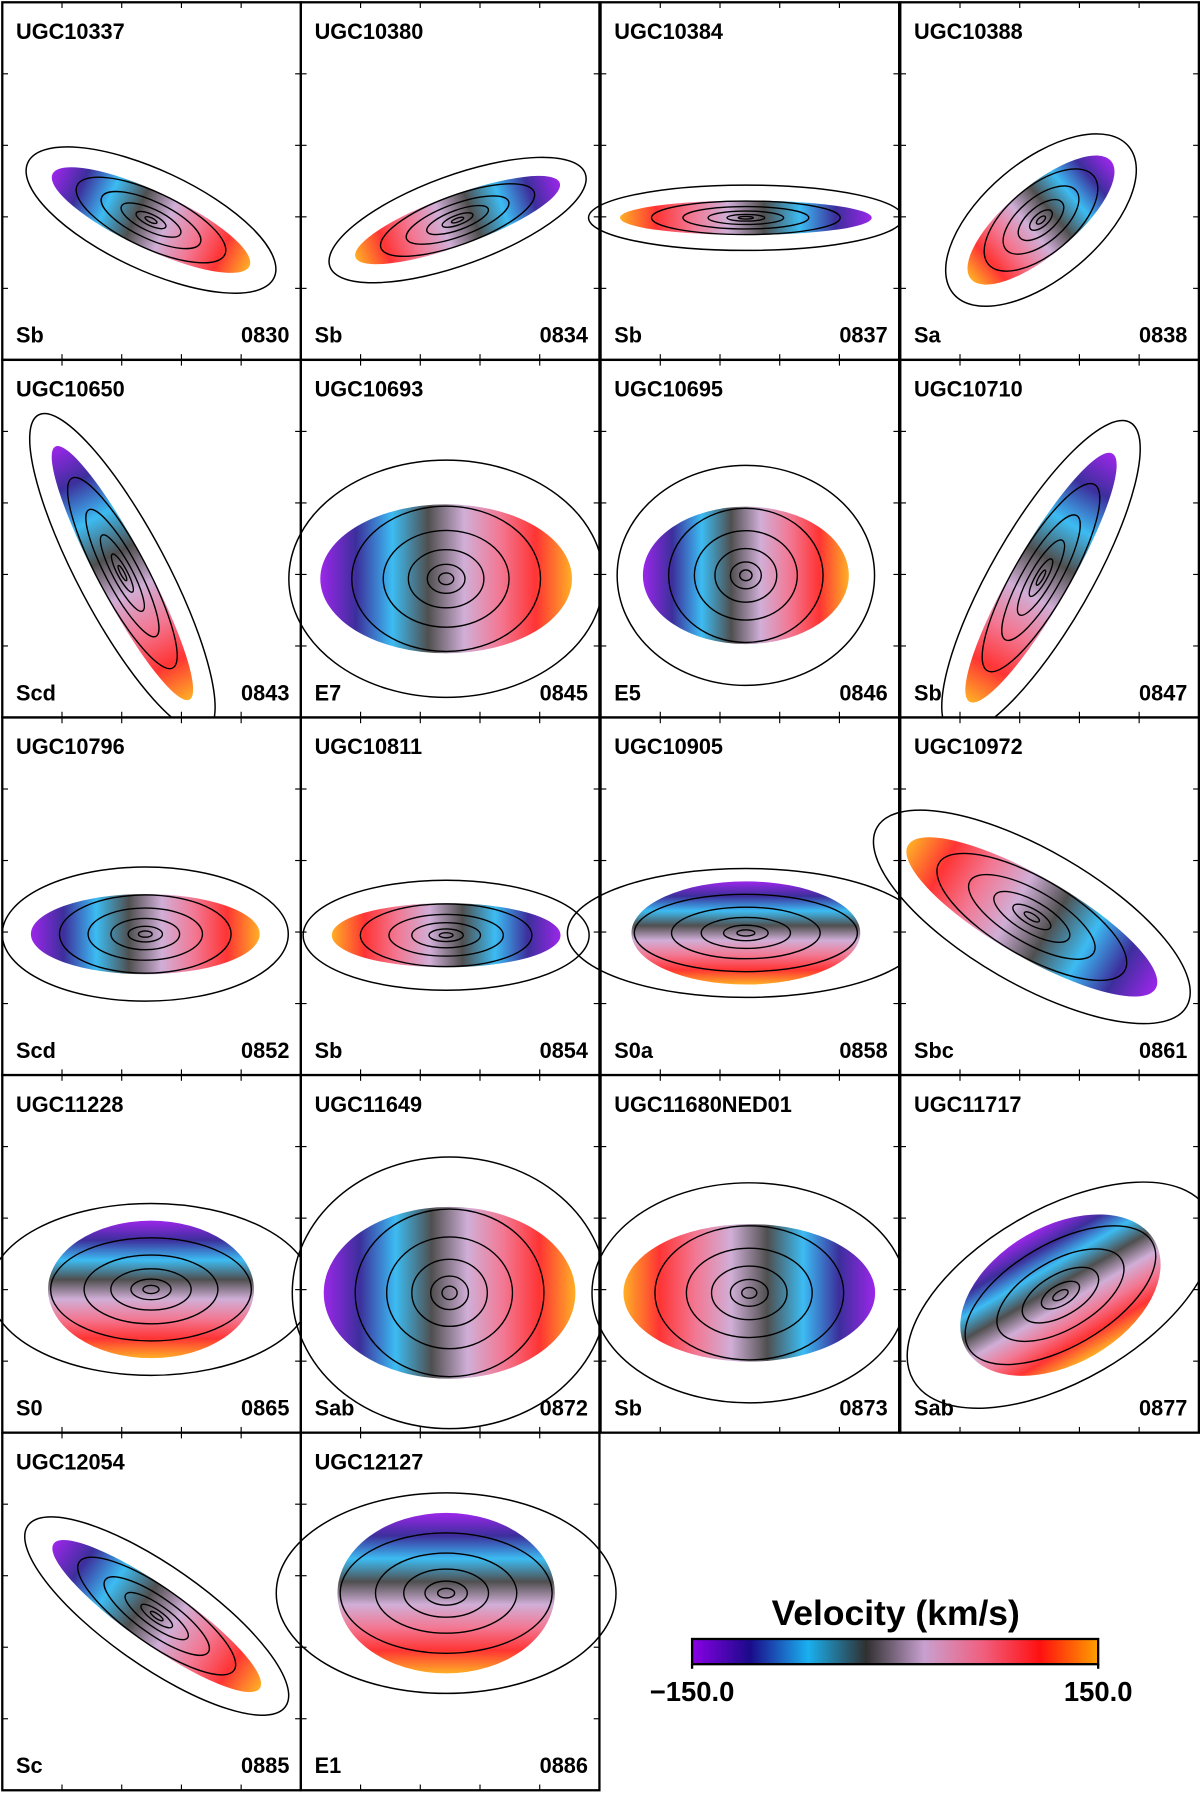 The height and width of the screenshot is (1796, 1200). I want to click on morphology: Sab, so click(934, 1407).